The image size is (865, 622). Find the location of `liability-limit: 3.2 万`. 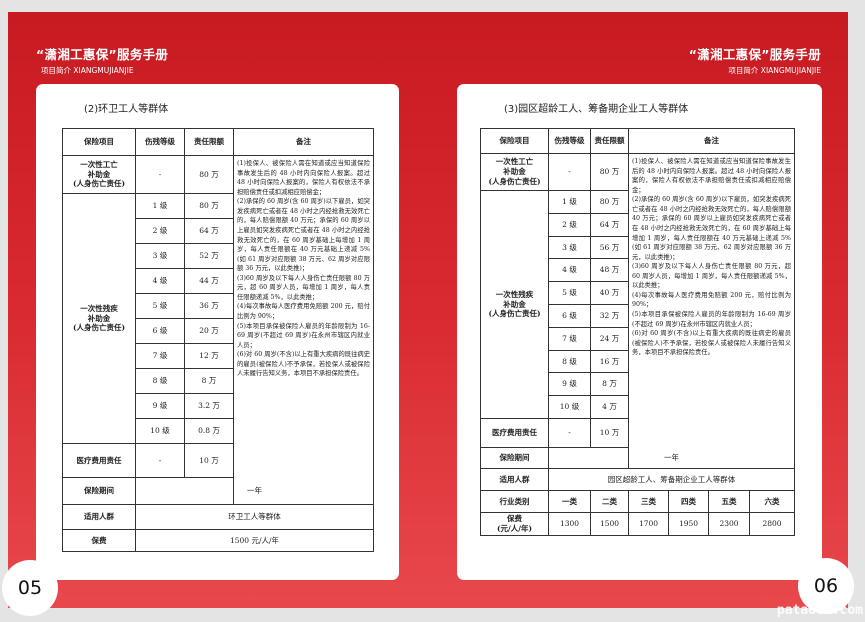

liability-limit: 3.2 万 is located at coordinates (209, 406).